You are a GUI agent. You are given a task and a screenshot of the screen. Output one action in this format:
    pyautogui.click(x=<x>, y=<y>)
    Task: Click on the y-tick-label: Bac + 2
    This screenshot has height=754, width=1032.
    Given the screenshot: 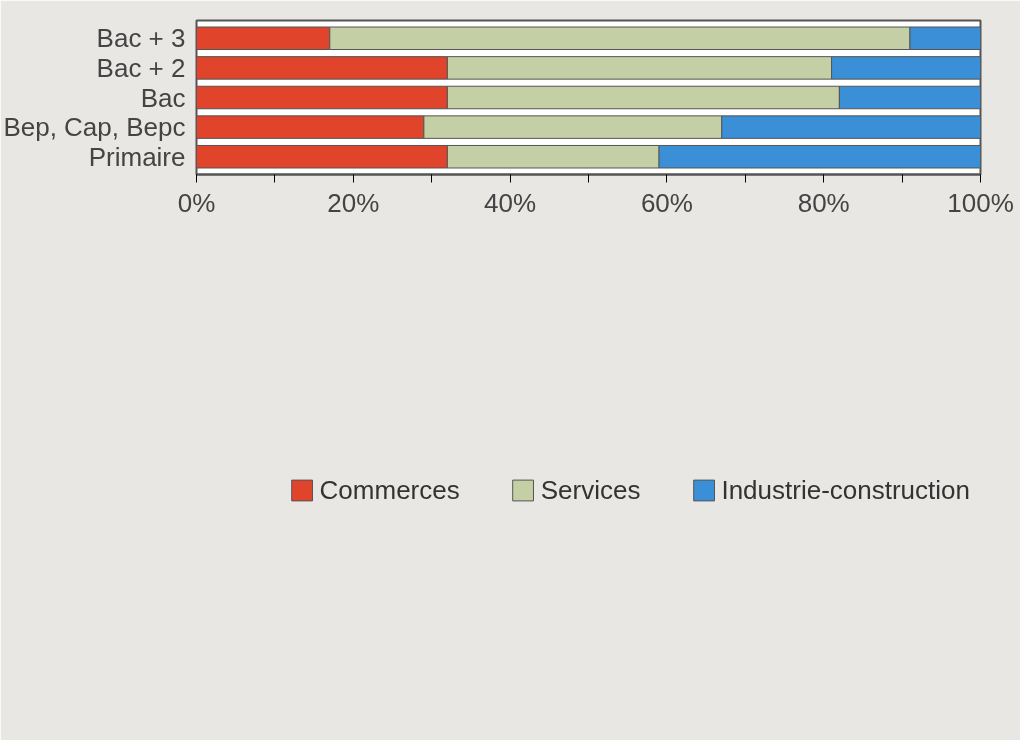 What is the action you would take?
    pyautogui.click(x=141, y=67)
    